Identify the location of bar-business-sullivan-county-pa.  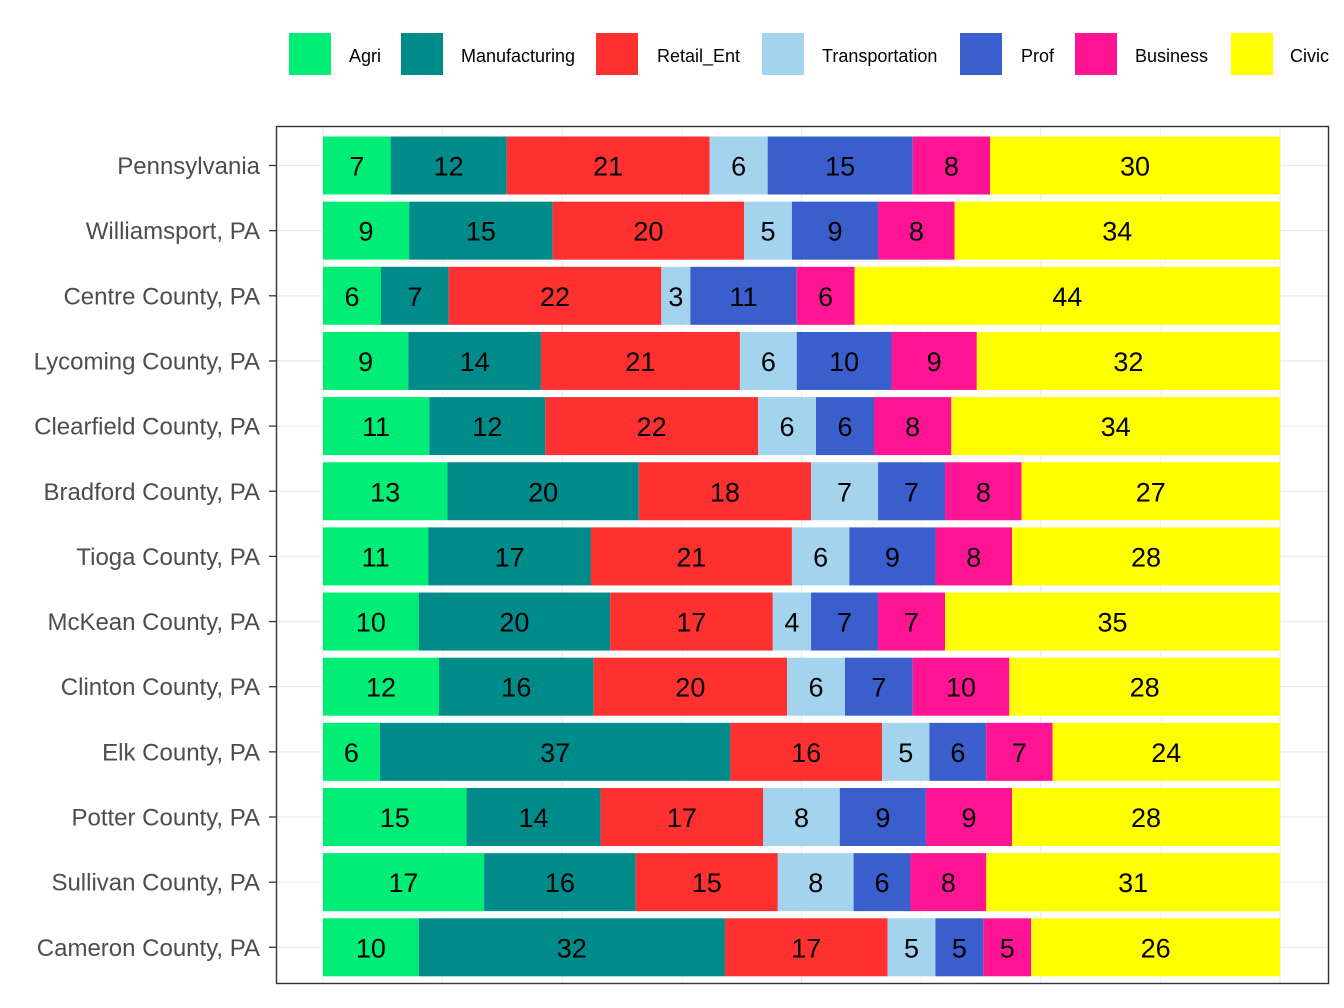
(948, 882).